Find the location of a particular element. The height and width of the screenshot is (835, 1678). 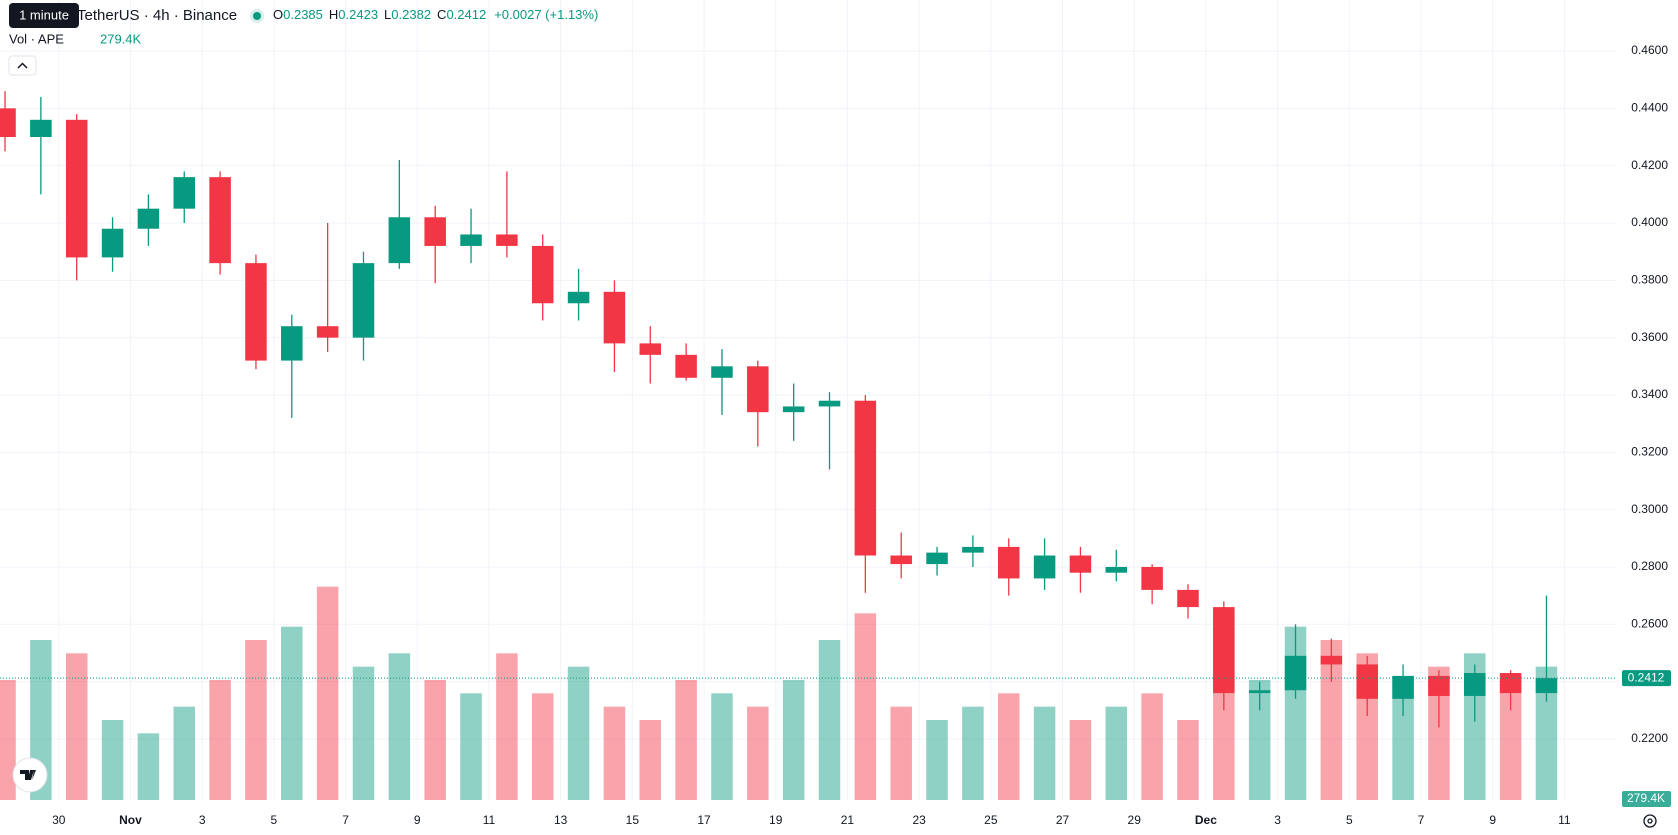

x-tick-label: 17 is located at coordinates (704, 820).